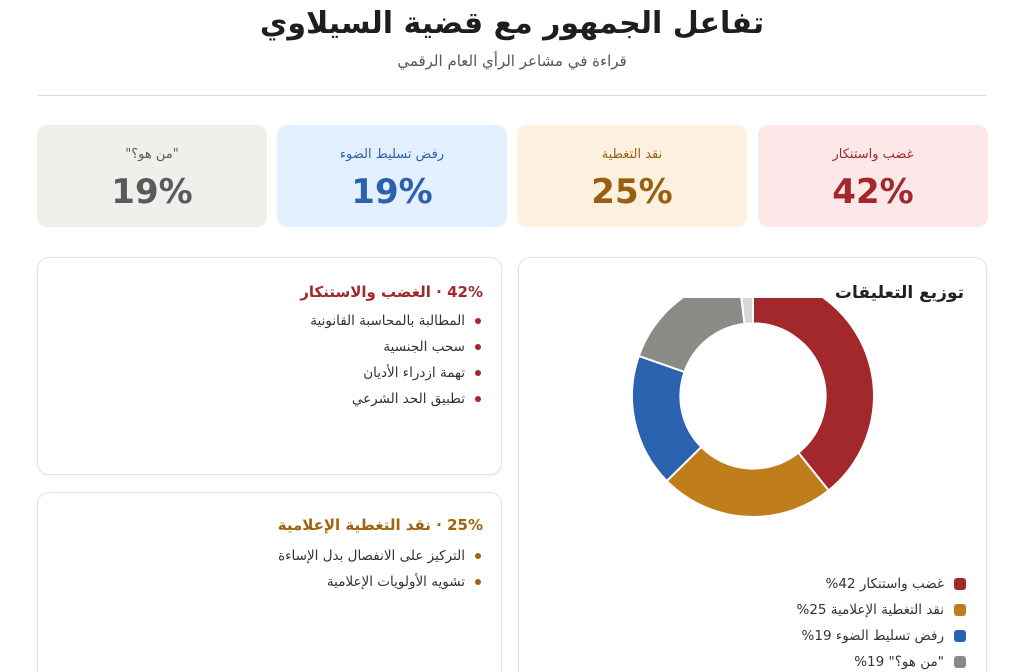  I want to click on list-item: تشويه الأولويات الإعلامية, so click(380, 582).